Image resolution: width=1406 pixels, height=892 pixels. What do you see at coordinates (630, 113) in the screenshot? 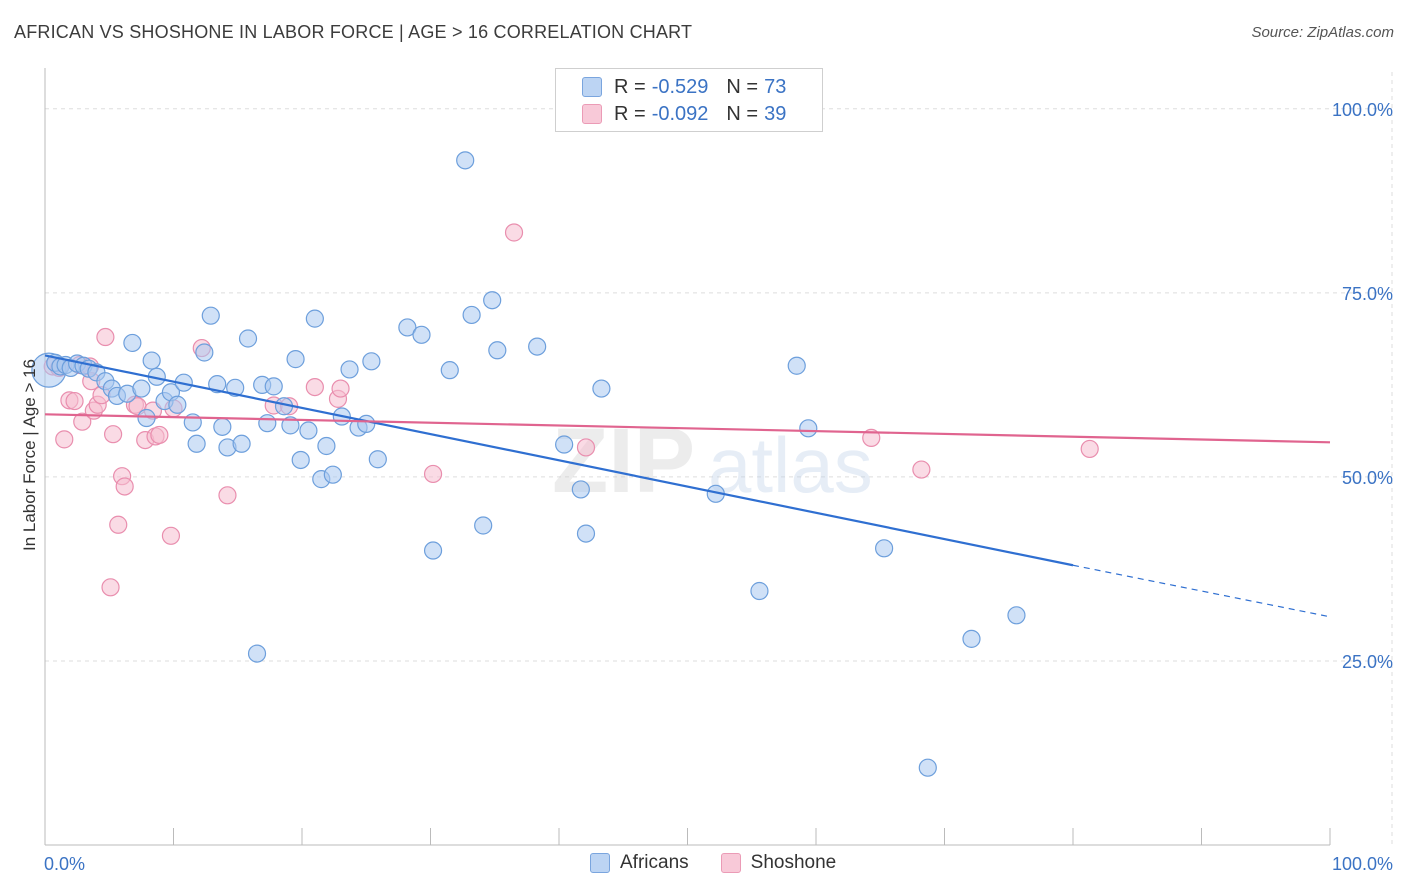
I see `shoshone-r-label: R =` at bounding box center [630, 113].